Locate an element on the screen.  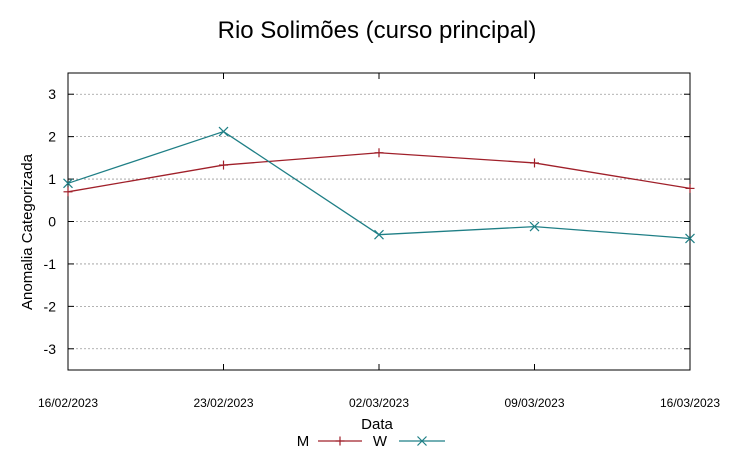
x-tick-label: 16/02/2023 is located at coordinates (68, 403).